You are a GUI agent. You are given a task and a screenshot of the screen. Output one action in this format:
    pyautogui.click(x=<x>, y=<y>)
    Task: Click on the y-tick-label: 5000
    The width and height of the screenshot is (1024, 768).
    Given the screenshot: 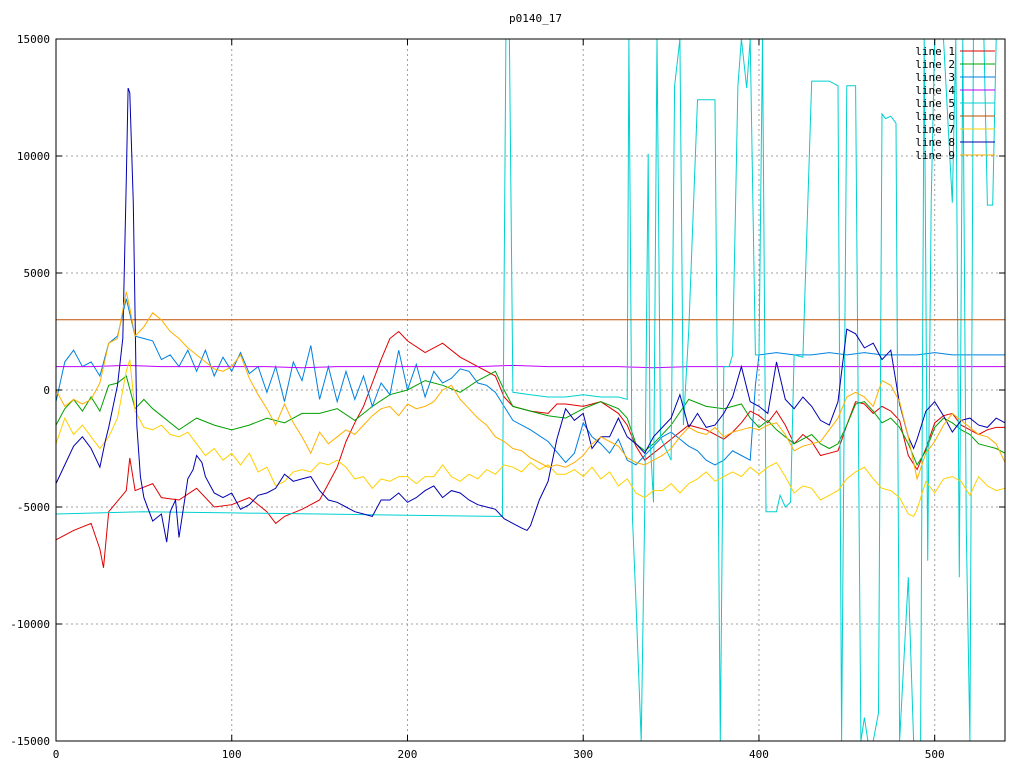 What is the action you would take?
    pyautogui.click(x=37, y=273)
    